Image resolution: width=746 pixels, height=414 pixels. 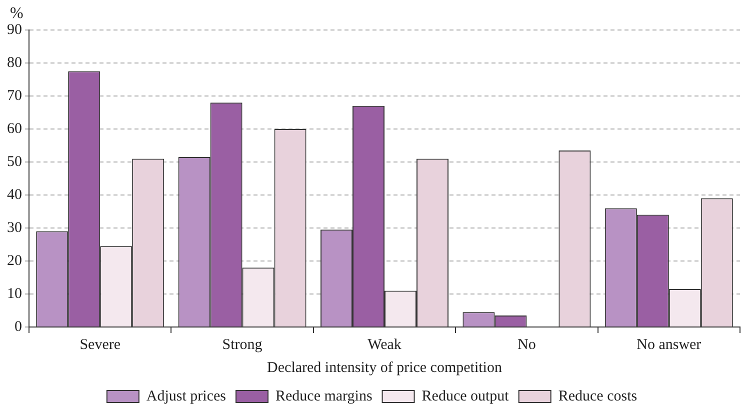 What do you see at coordinates (14, 128) in the screenshot?
I see `y-tick-label: 60` at bounding box center [14, 128].